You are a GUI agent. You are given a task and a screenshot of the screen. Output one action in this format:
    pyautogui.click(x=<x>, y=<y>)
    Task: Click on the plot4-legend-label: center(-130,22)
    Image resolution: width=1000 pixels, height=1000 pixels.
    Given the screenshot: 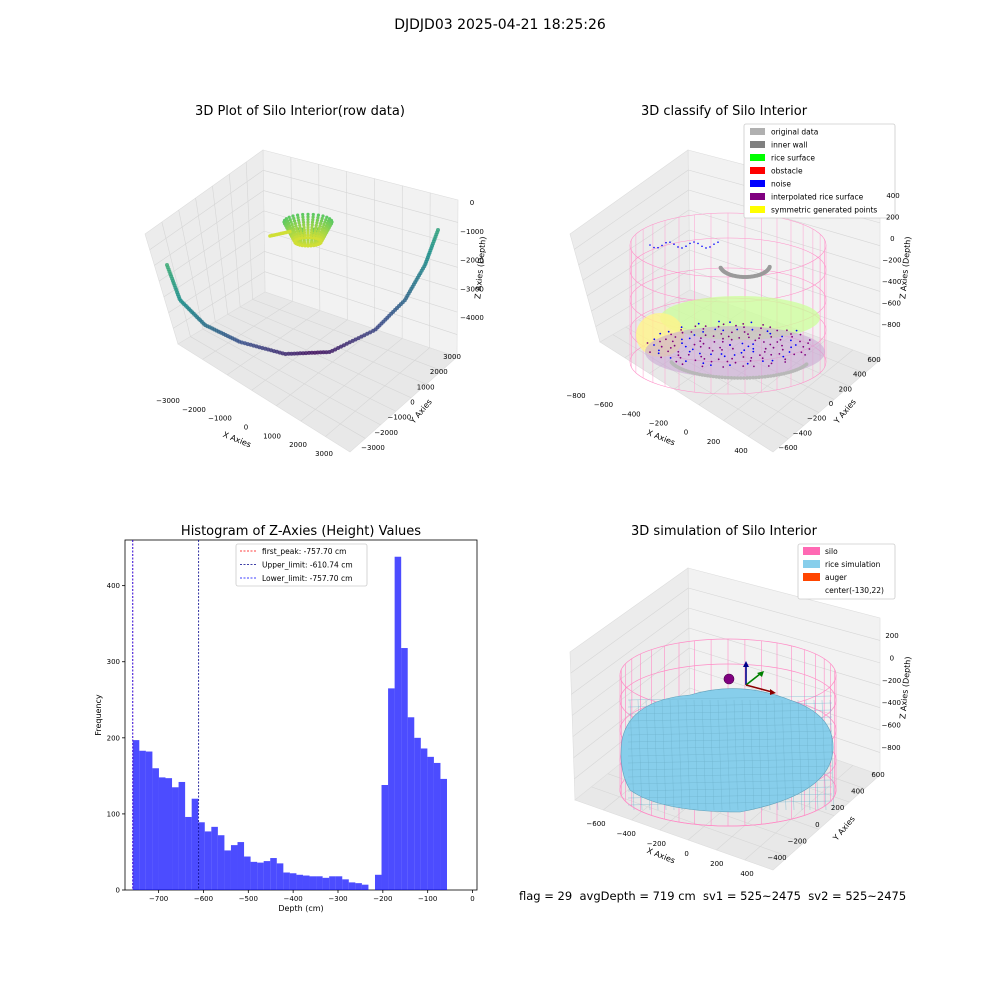 What is the action you would take?
    pyautogui.click(x=854, y=590)
    